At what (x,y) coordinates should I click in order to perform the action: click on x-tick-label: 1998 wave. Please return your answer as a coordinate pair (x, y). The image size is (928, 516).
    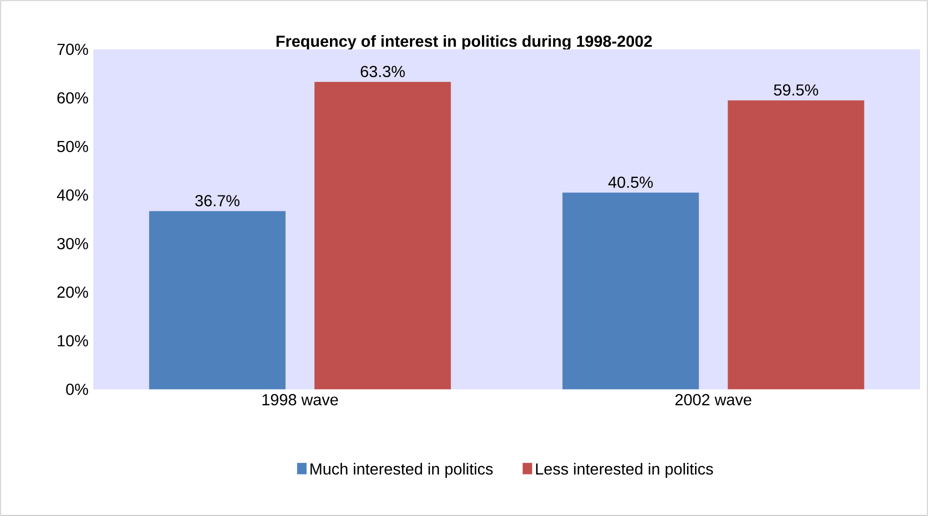
    Looking at the image, I should click on (300, 400).